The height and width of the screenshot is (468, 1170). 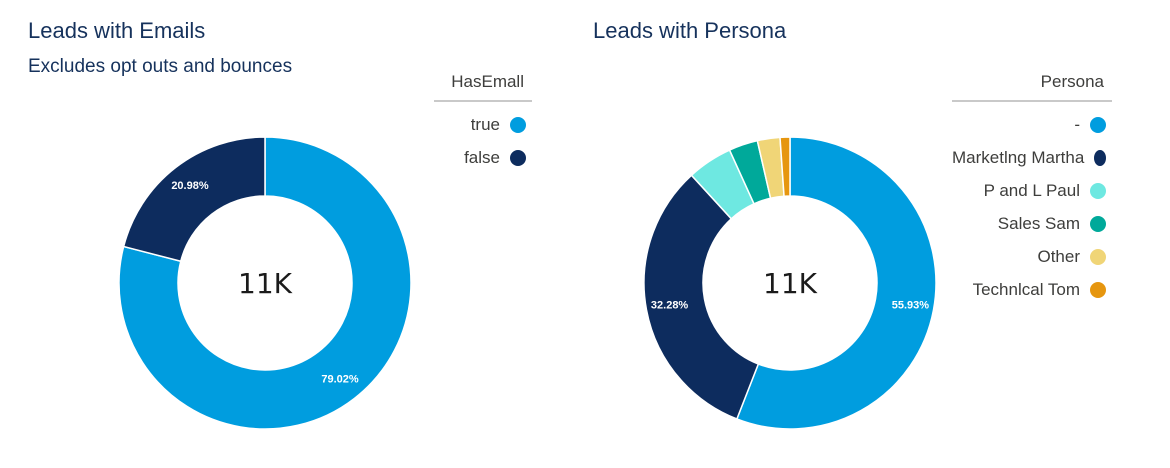 I want to click on slice-data-label: 32.28%, so click(x=670, y=305).